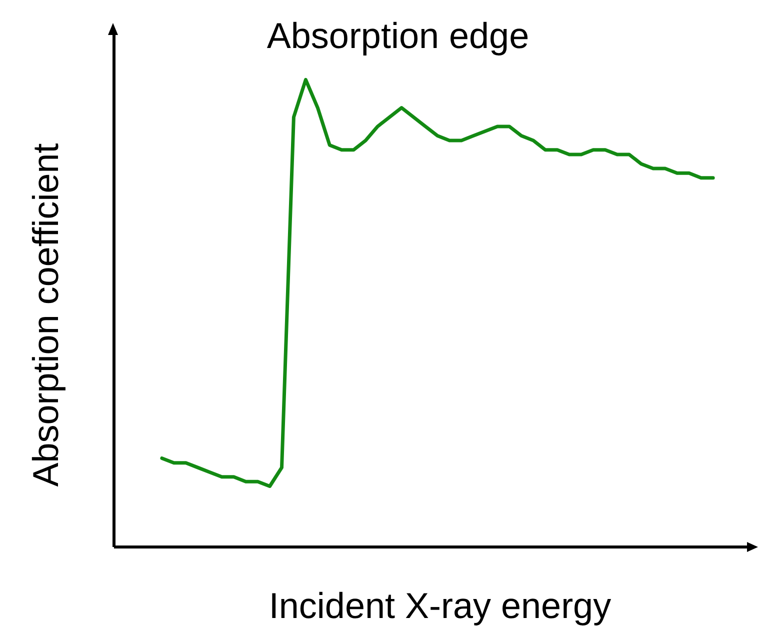 The height and width of the screenshot is (635, 767). What do you see at coordinates (398, 35) in the screenshot?
I see `chart-title: Absorption edge` at bounding box center [398, 35].